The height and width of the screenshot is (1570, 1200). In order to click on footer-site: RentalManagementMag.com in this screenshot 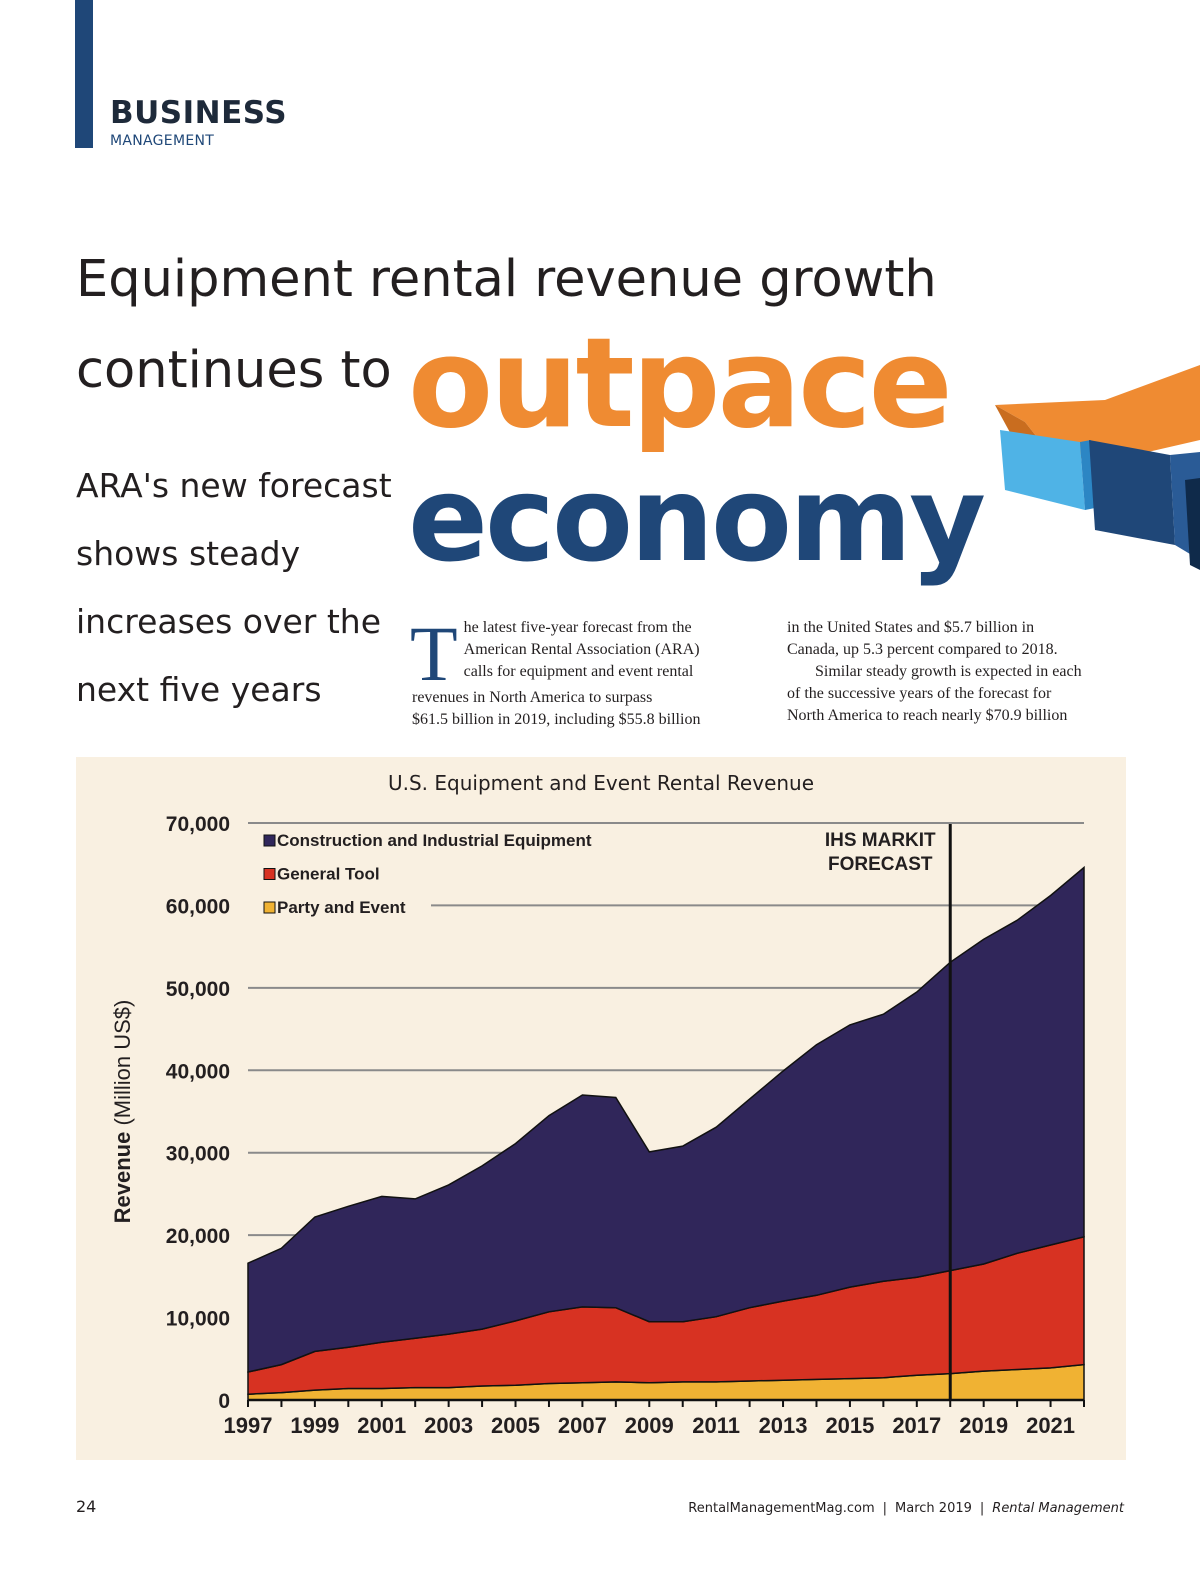, I will do `click(781, 1508)`.